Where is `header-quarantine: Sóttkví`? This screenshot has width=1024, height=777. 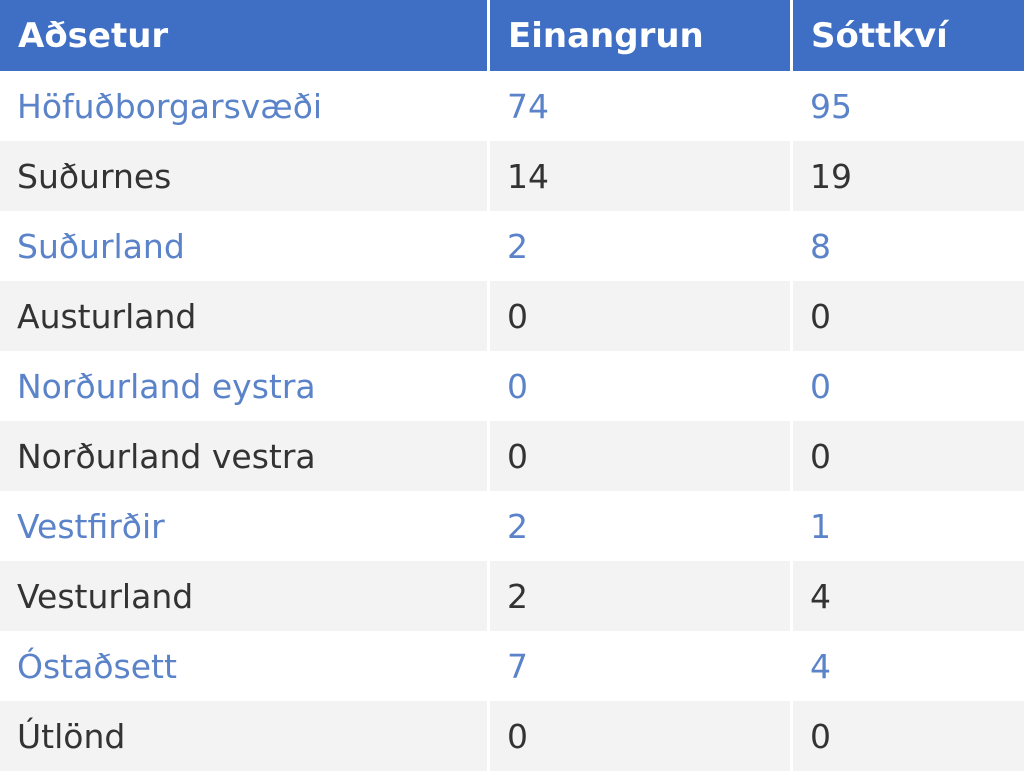 header-quarantine: Sóttkví is located at coordinates (908, 35).